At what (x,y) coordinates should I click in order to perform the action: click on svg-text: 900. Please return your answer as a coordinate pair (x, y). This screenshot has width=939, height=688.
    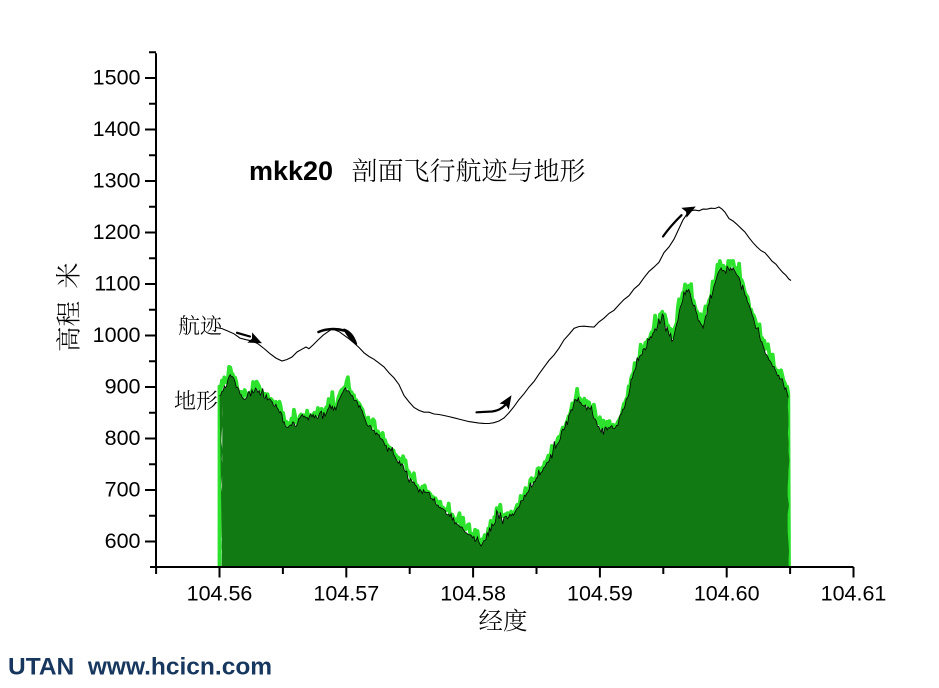
    Looking at the image, I should click on (123, 387).